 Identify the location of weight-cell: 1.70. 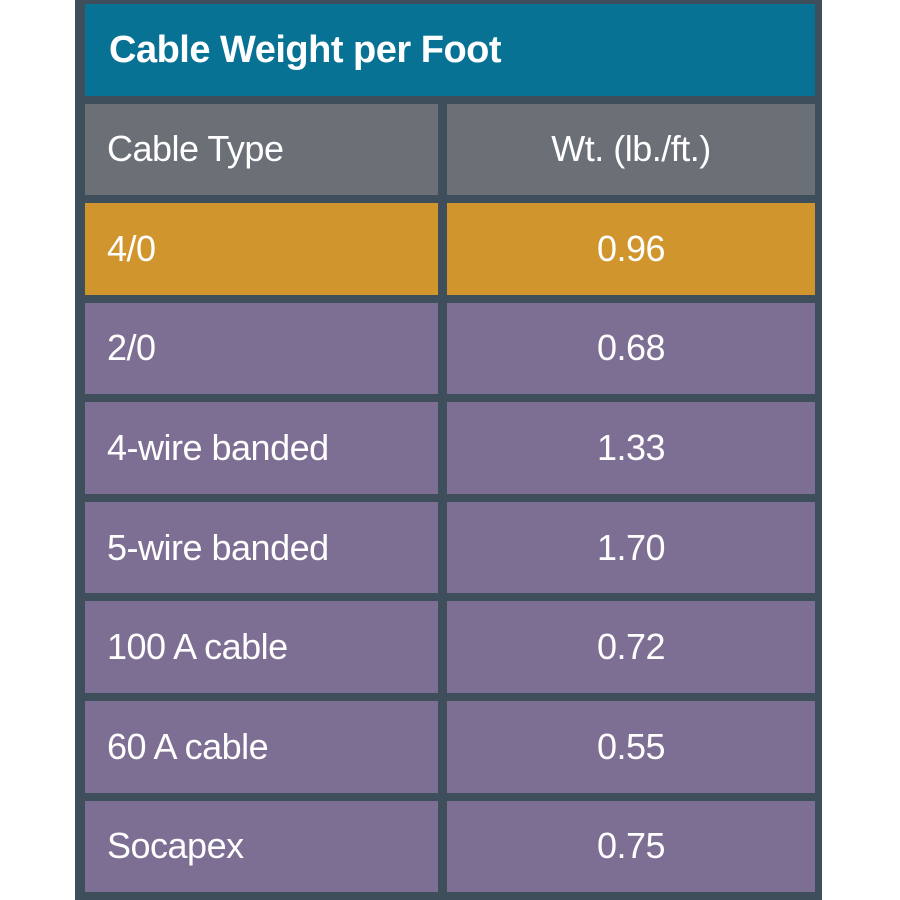
(631, 547).